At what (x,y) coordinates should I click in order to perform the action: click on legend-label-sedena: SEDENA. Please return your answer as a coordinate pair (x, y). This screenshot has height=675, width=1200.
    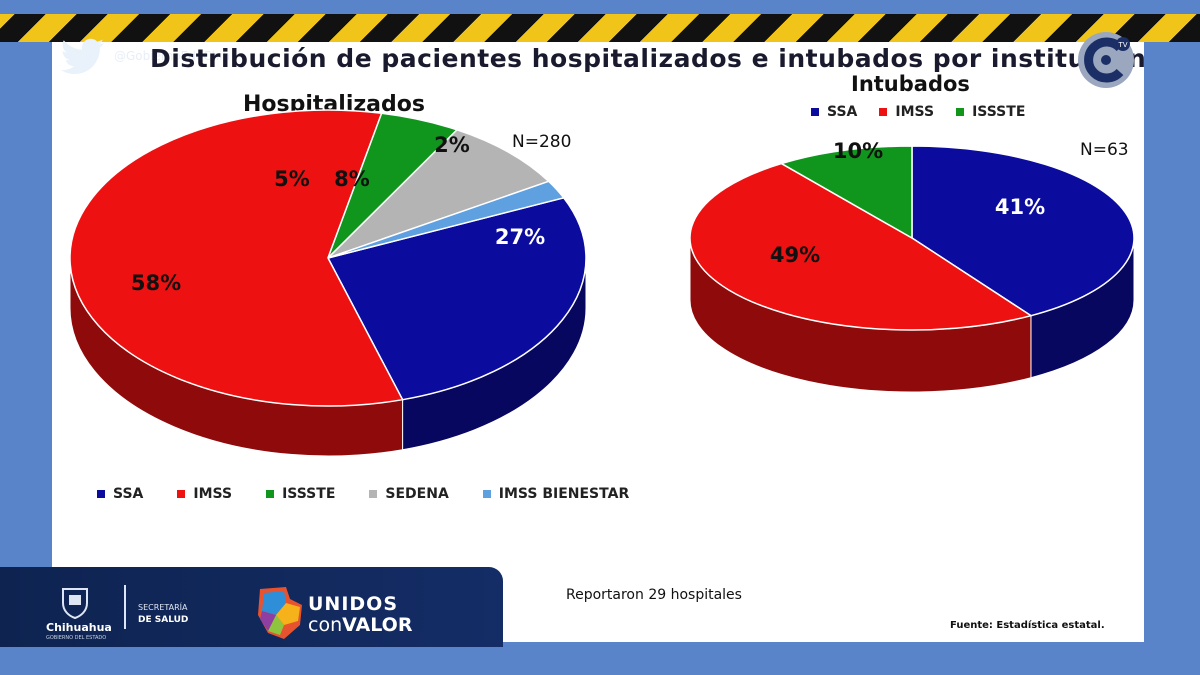
    Looking at the image, I should click on (417, 494).